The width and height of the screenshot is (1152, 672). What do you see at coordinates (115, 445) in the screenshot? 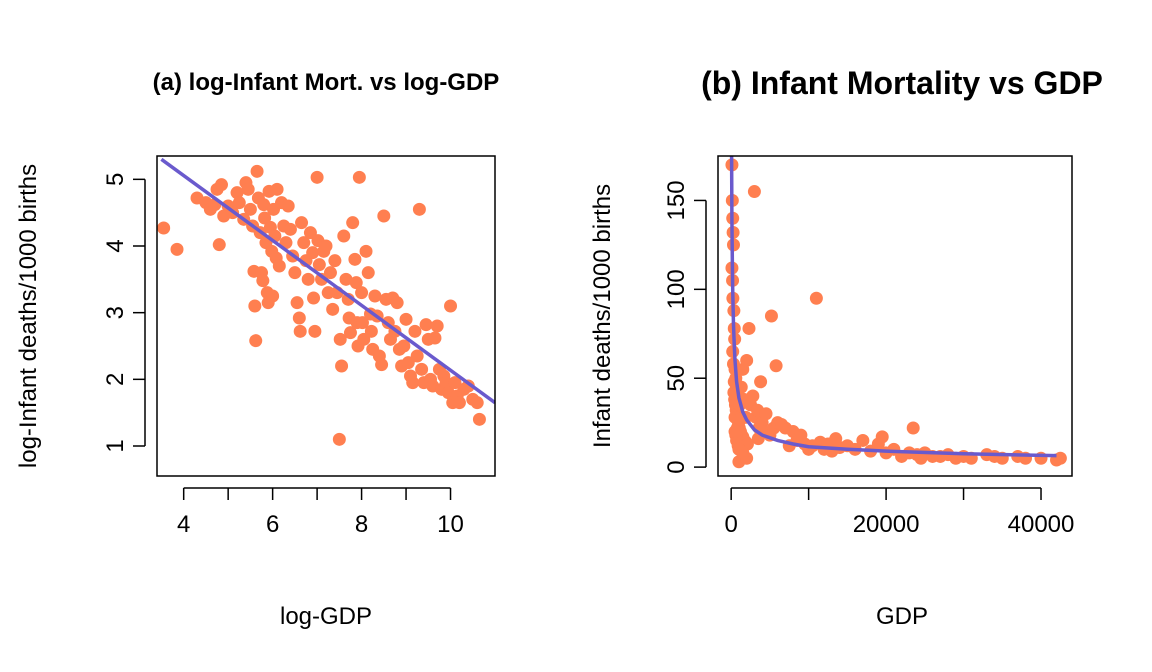
I see `y-tick-label: 1` at bounding box center [115, 445].